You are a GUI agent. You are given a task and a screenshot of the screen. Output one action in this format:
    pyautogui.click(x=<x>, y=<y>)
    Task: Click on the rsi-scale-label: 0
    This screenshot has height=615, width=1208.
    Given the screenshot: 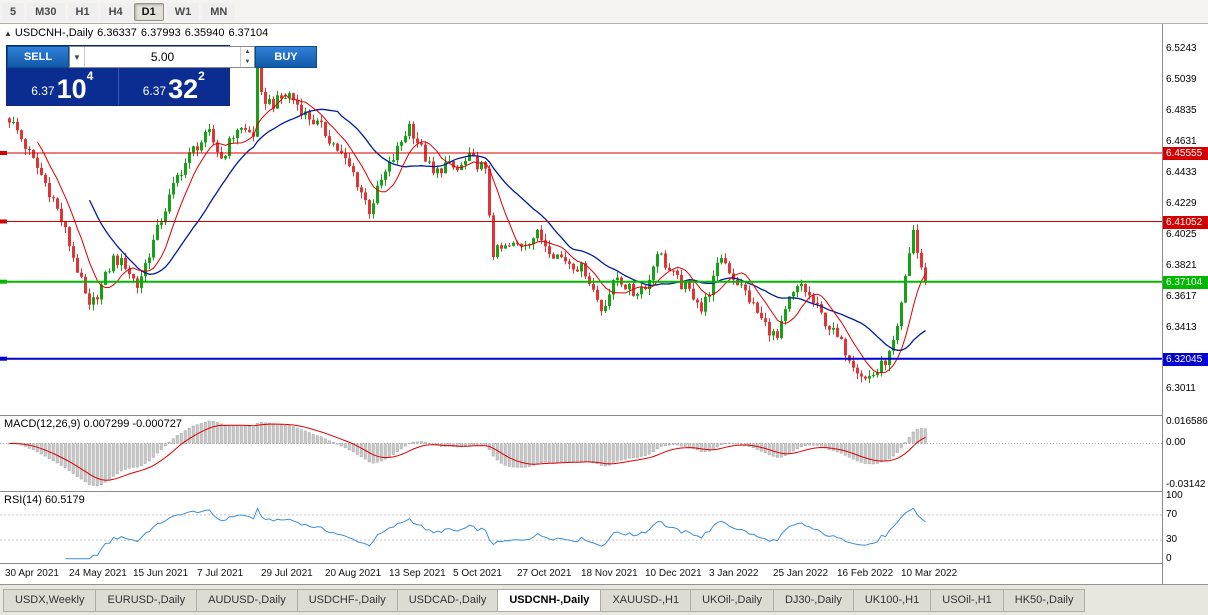 What is the action you would take?
    pyautogui.click(x=1169, y=558)
    